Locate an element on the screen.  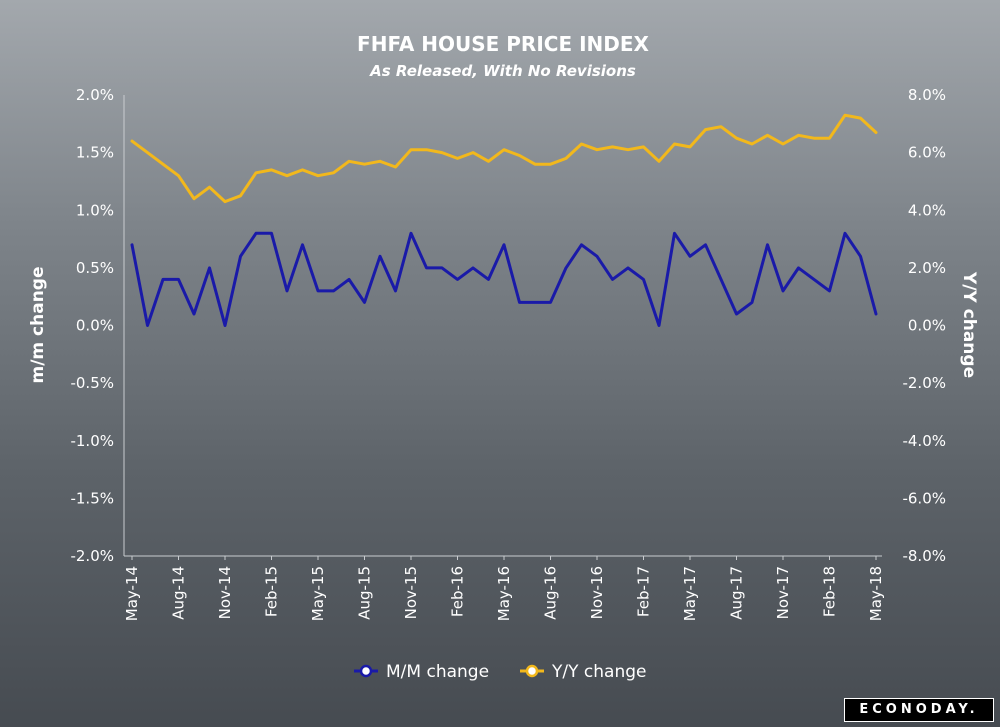
legend-item-mm: M/M change is located at coordinates (421, 672).